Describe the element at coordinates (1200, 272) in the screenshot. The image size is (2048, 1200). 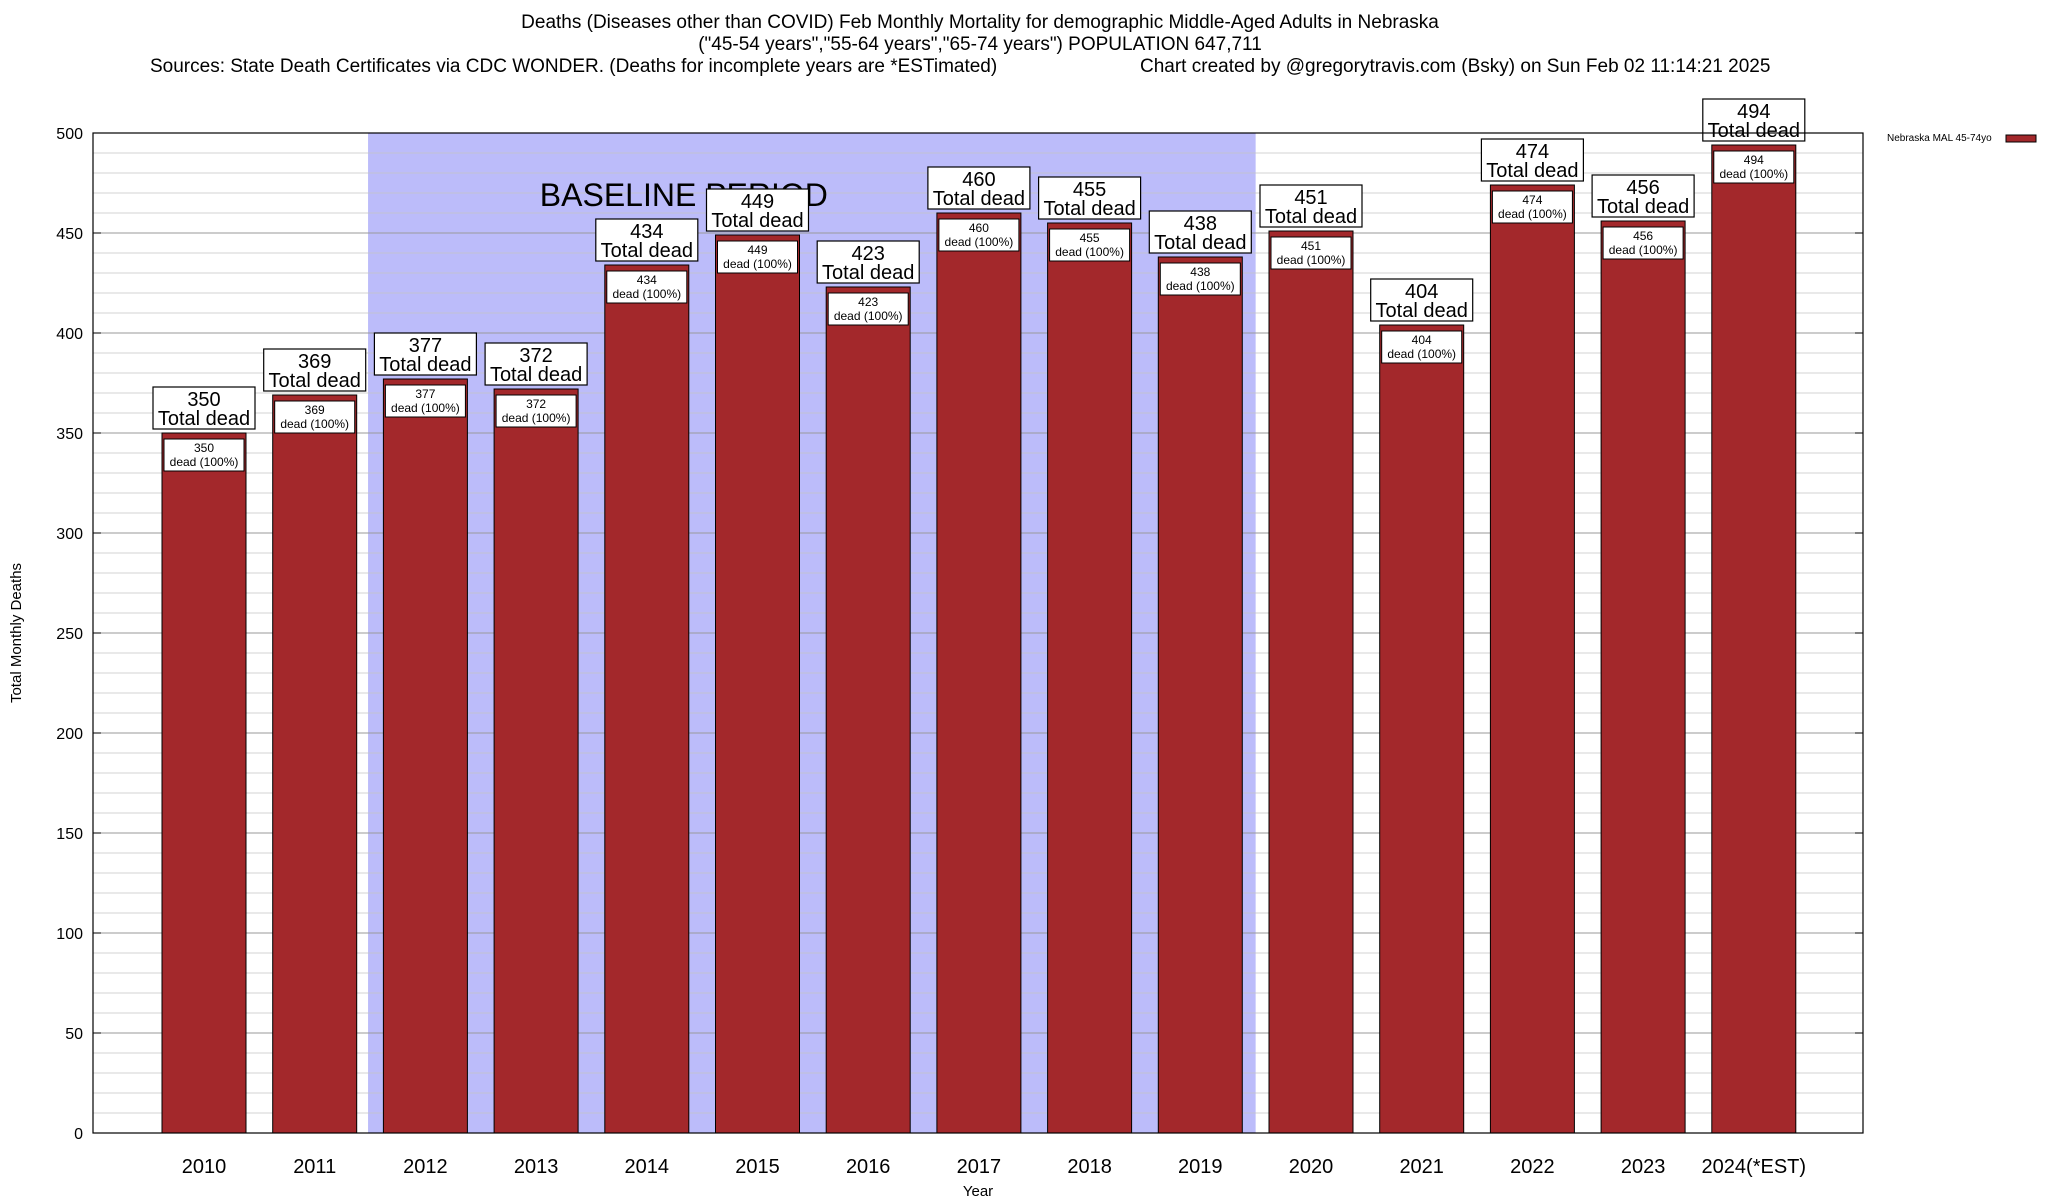
I see `bar-inner-value-label: 438` at that location.